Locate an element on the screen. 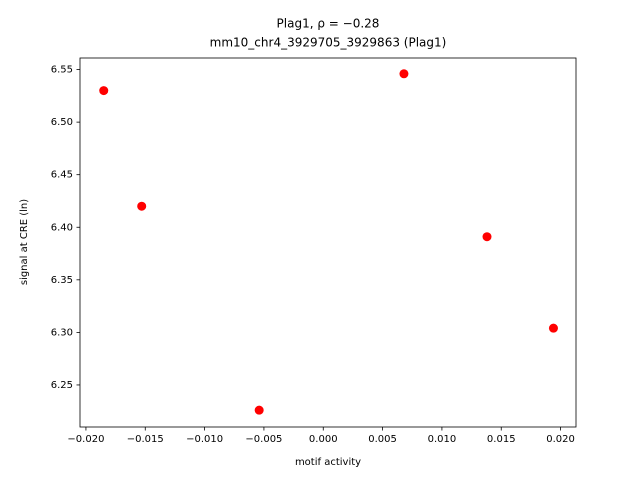  x-tick-label: −0.005 is located at coordinates (263, 439).